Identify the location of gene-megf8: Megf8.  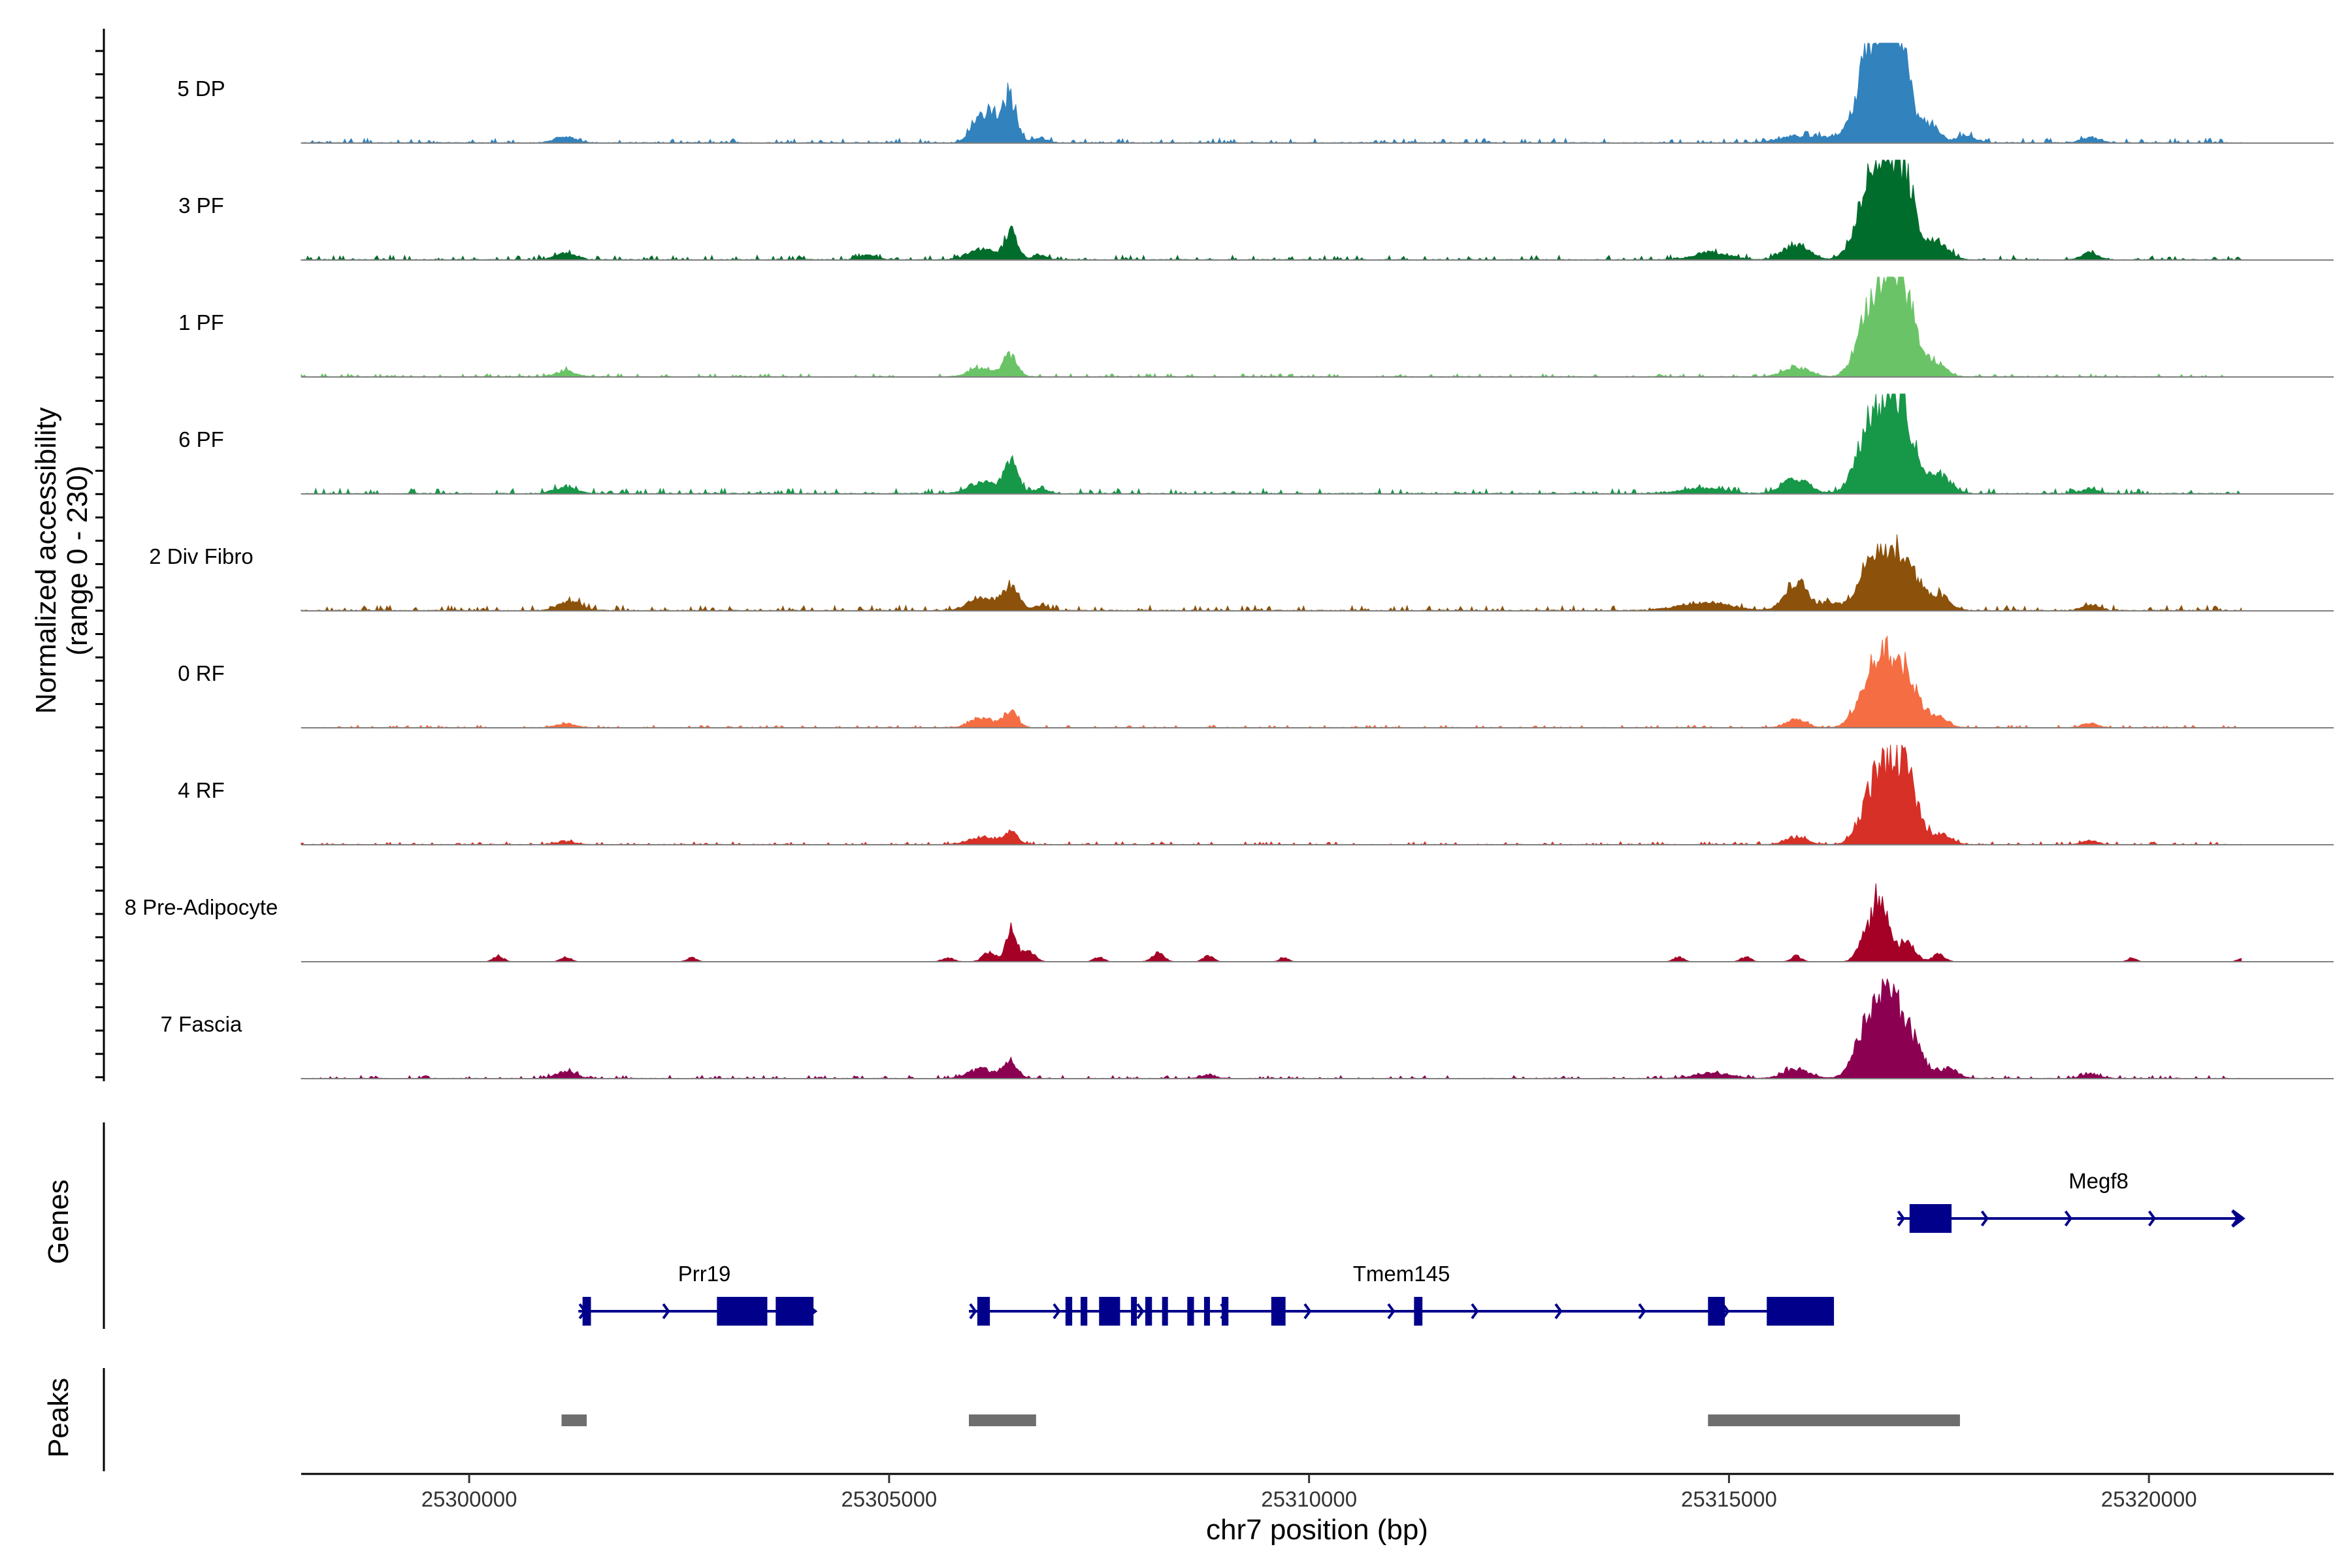
(2071, 1201).